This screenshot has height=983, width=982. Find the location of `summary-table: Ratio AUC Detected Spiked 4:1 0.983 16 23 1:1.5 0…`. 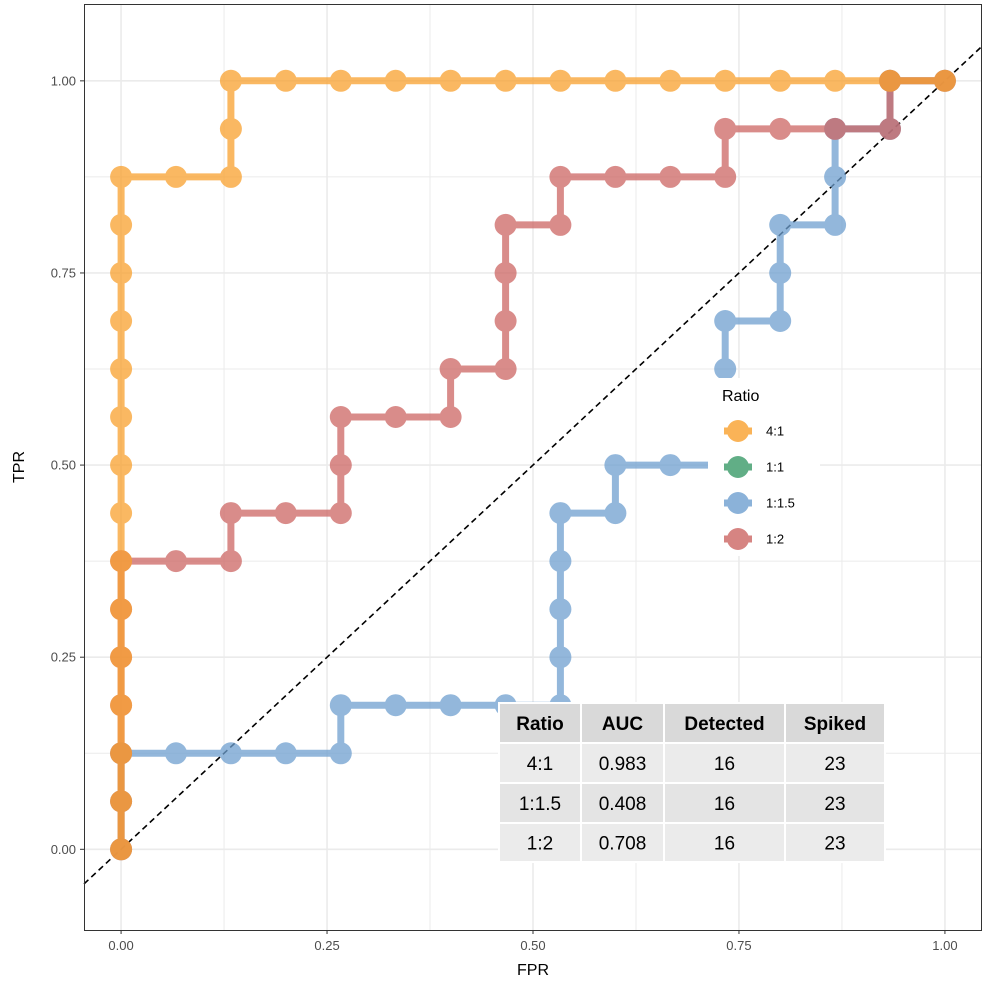

summary-table: Ratio AUC Detected Spiked 4:1 0.983 16 23 1:1.5 0… is located at coordinates (692, 782).